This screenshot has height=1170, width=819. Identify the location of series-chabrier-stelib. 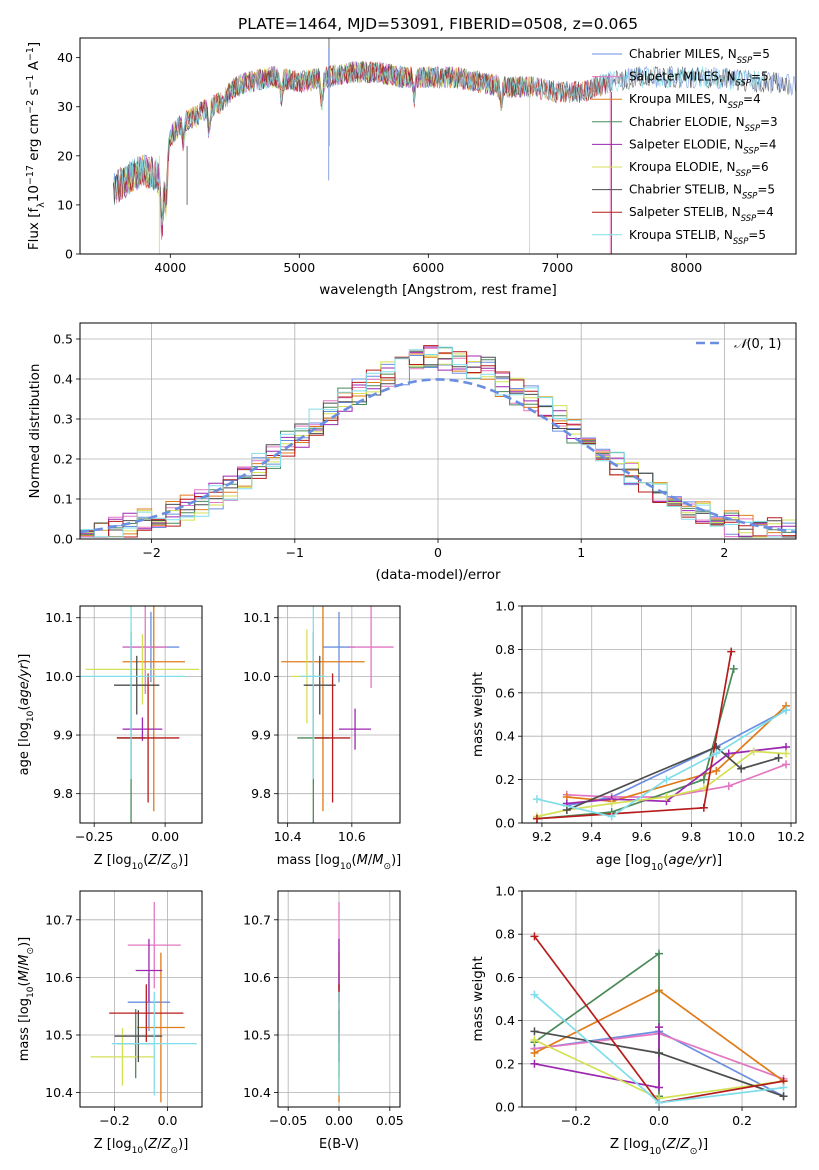
(659, 1064).